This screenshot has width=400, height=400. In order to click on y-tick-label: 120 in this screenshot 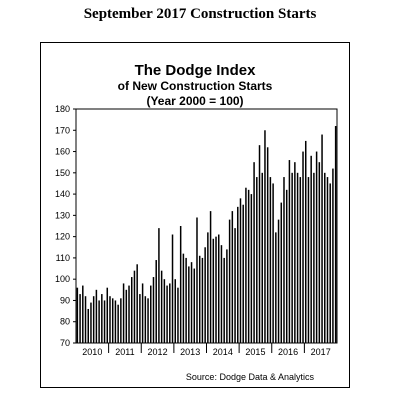, I will do `click(62, 237)`.